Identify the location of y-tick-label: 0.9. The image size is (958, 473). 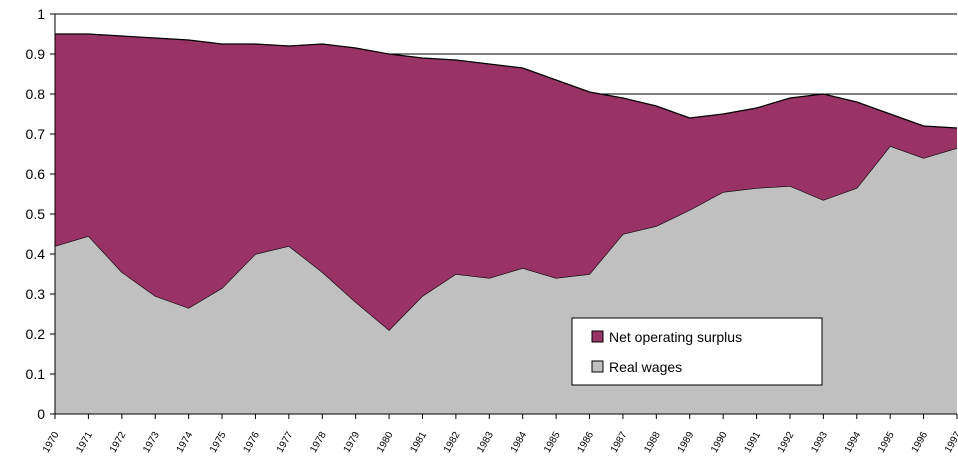
(36, 54).